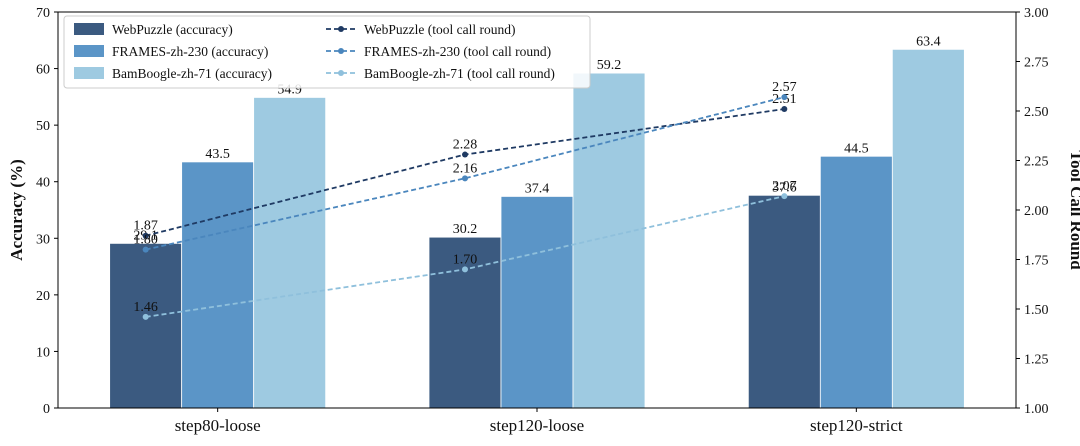 This screenshot has height=446, width=1080. I want to click on bar-value-label: 59.2, so click(609, 65).